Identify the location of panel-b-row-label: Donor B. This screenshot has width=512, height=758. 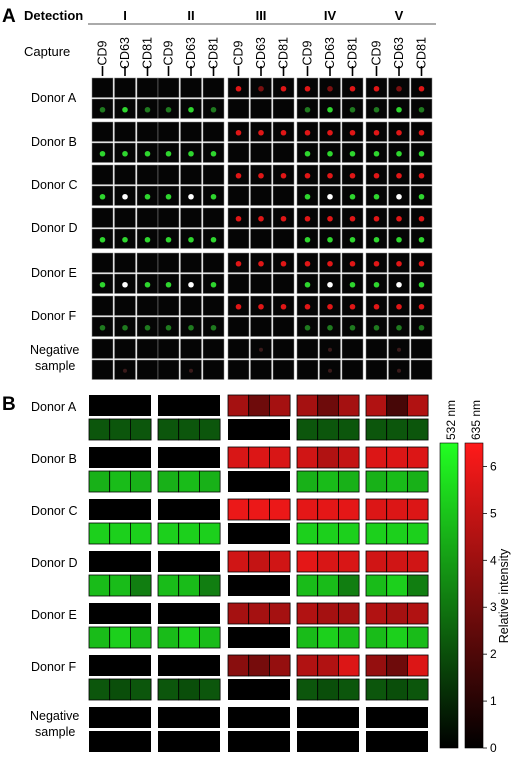
(54, 459).